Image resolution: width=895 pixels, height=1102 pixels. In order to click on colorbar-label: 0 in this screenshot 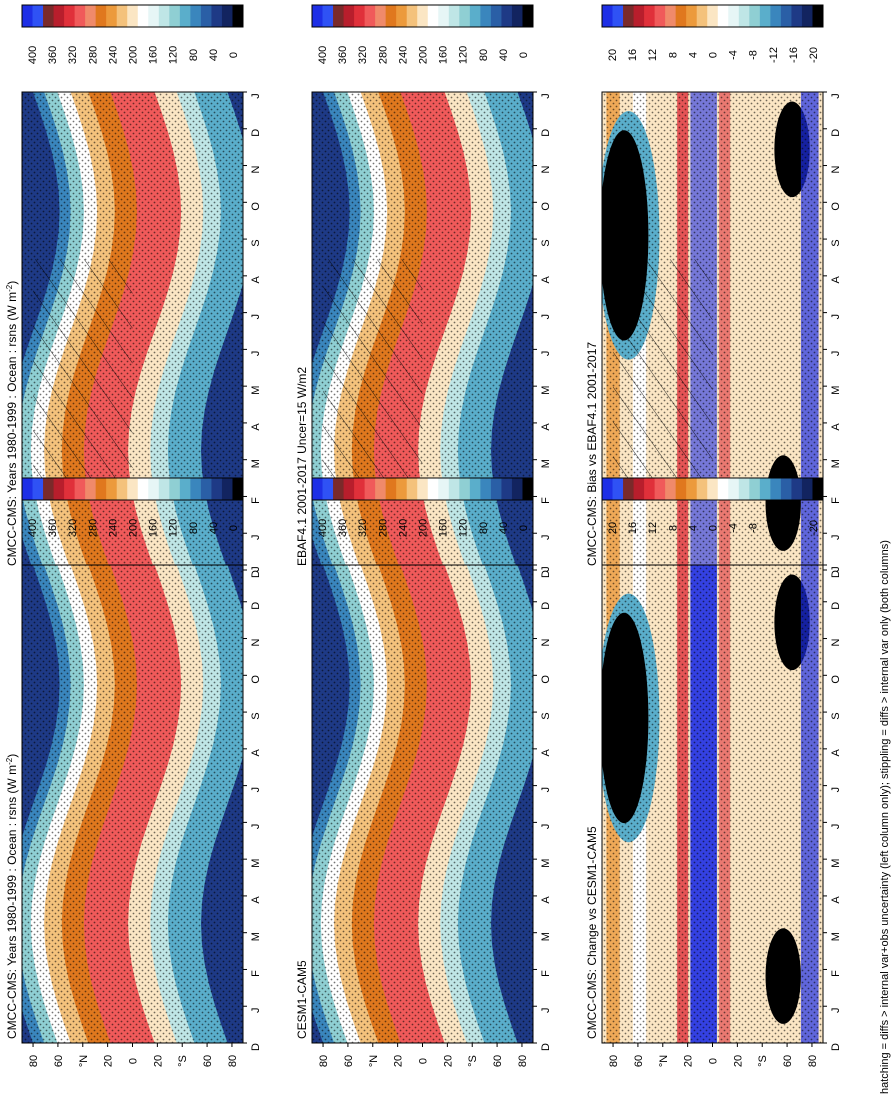, I will do `click(524, 55)`.